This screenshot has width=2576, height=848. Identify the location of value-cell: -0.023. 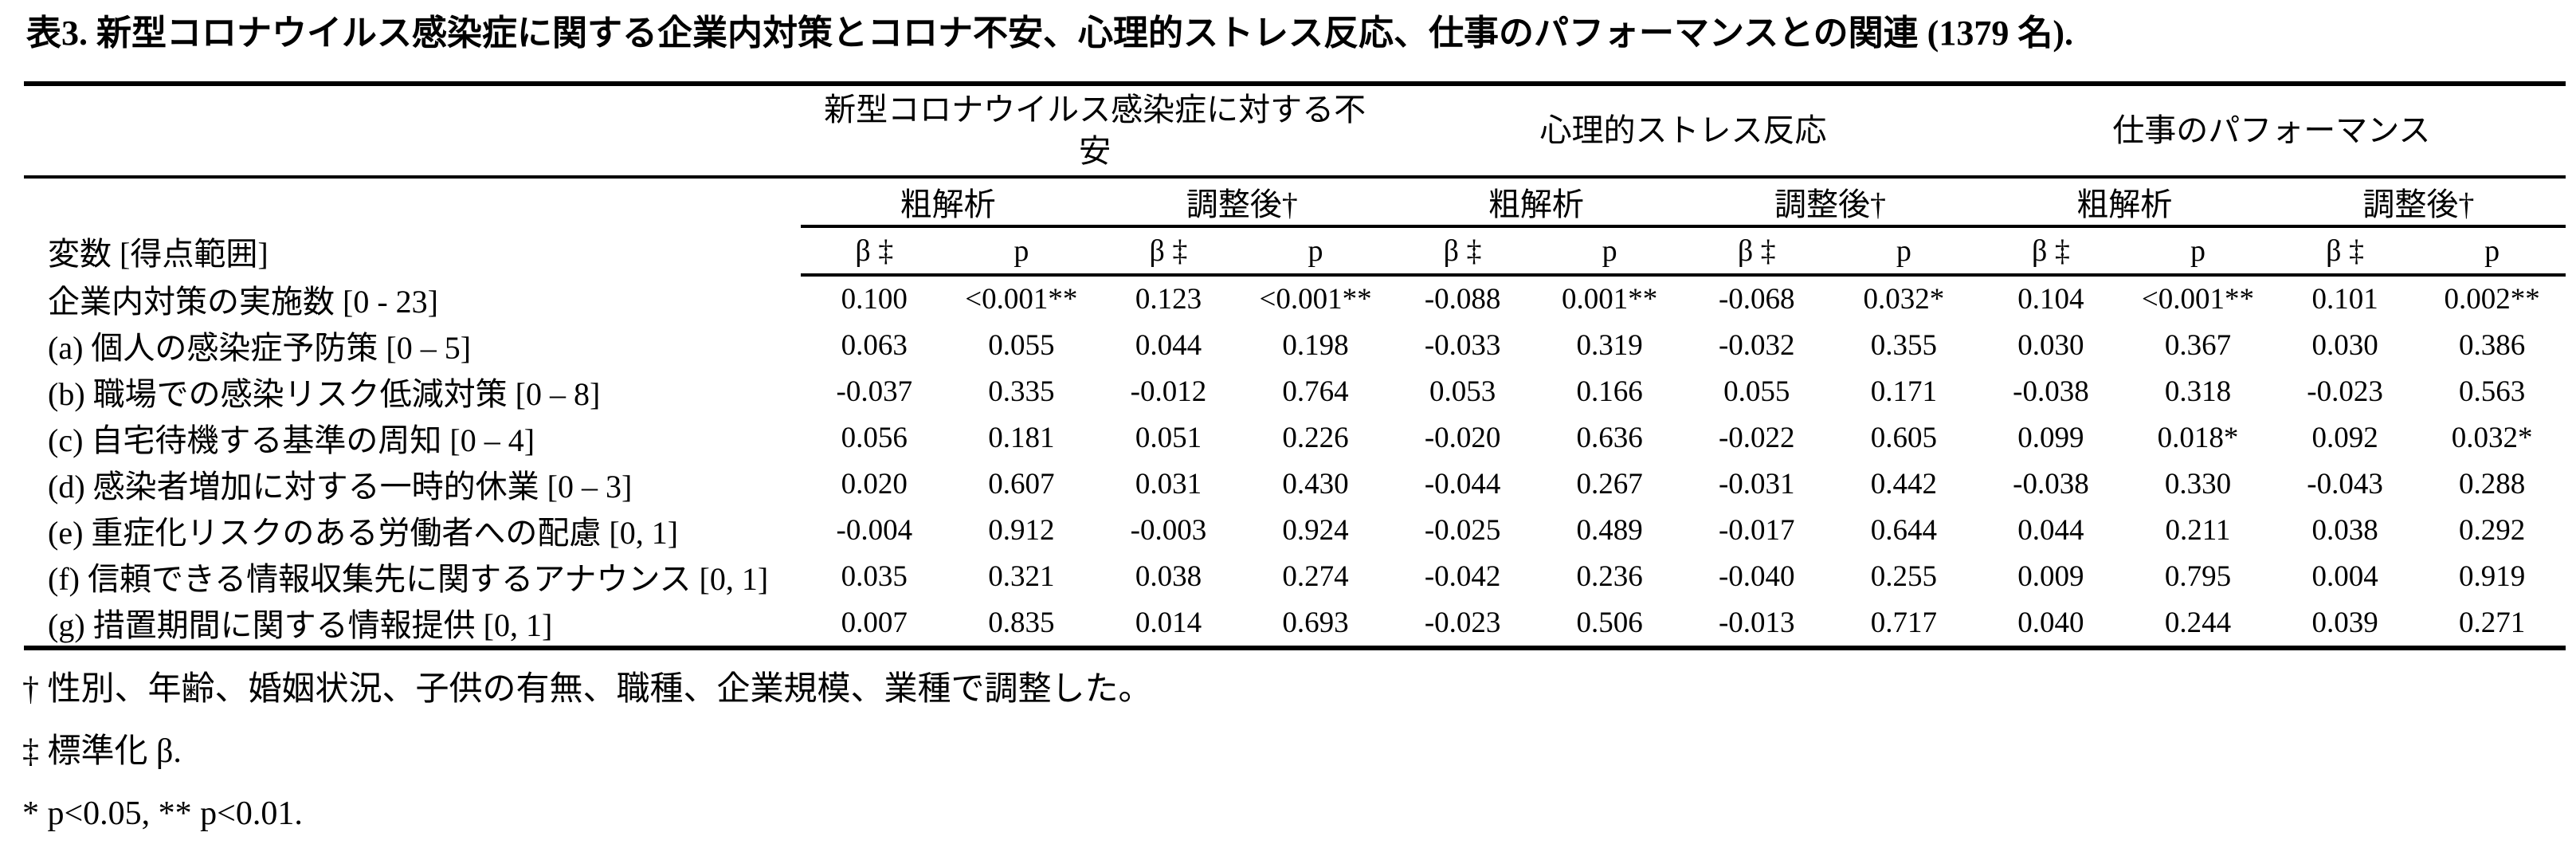
(2345, 391).